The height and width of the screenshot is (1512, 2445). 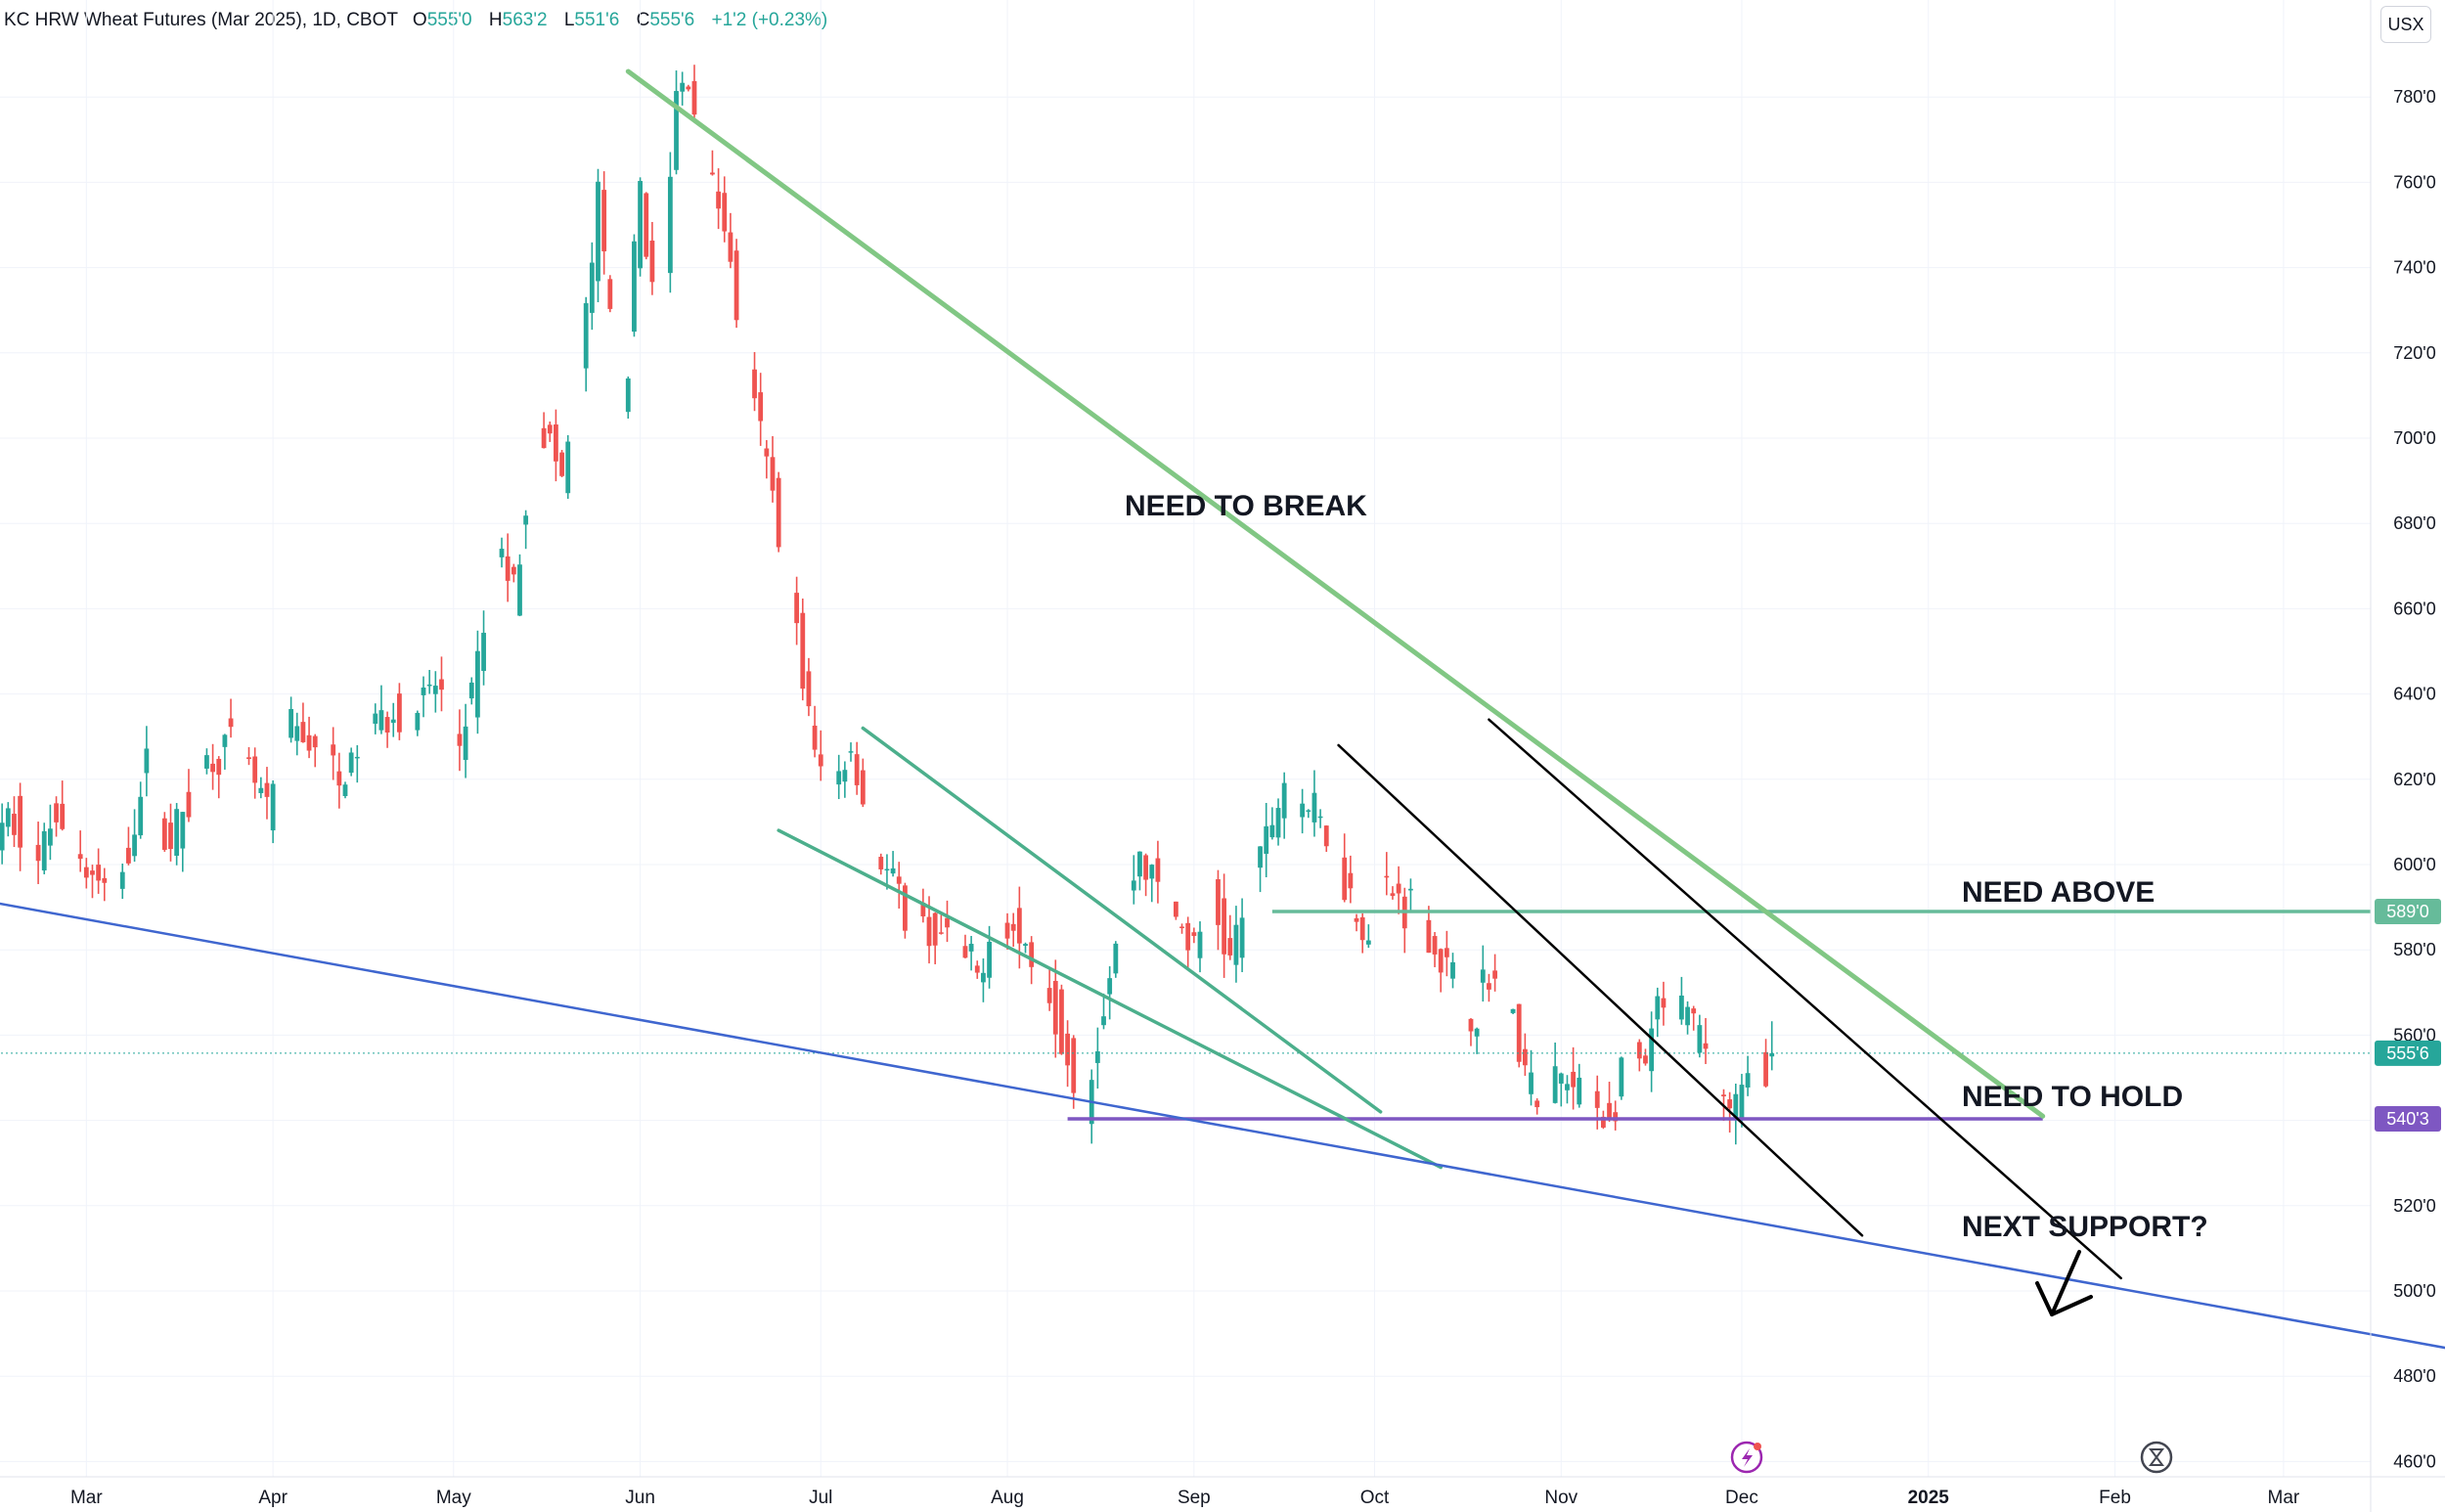 I want to click on x-tick-label: Apr, so click(x=273, y=1498).